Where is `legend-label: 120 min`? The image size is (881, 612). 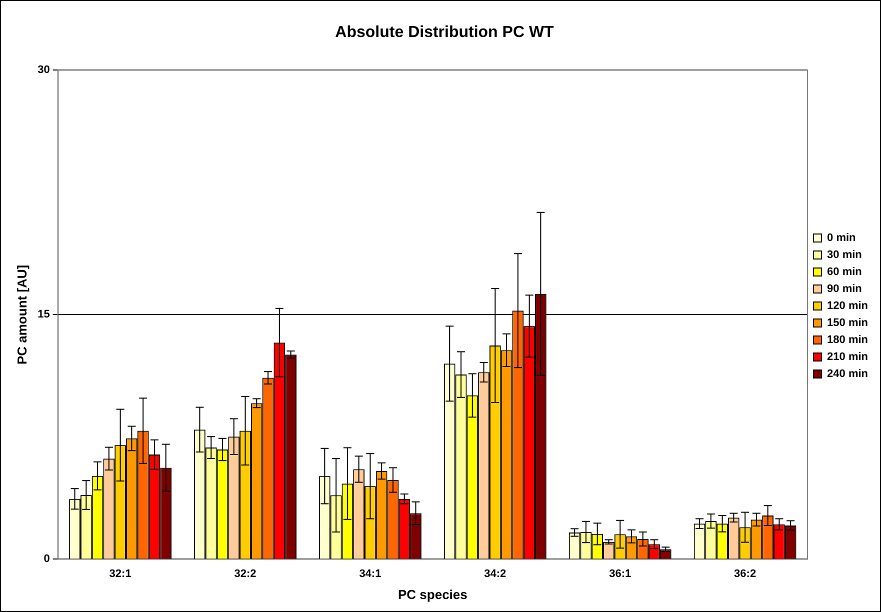 legend-label: 120 min is located at coordinates (847, 306).